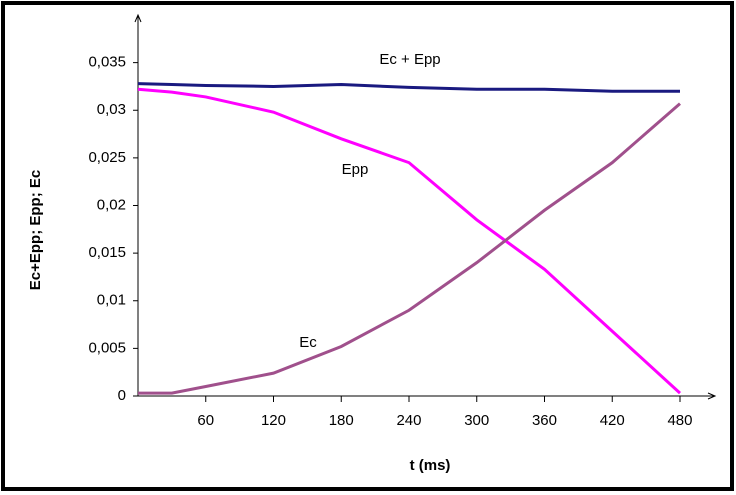 Image resolution: width=736 pixels, height=495 pixels. What do you see at coordinates (476, 420) in the screenshot?
I see `x-tick-label: 300` at bounding box center [476, 420].